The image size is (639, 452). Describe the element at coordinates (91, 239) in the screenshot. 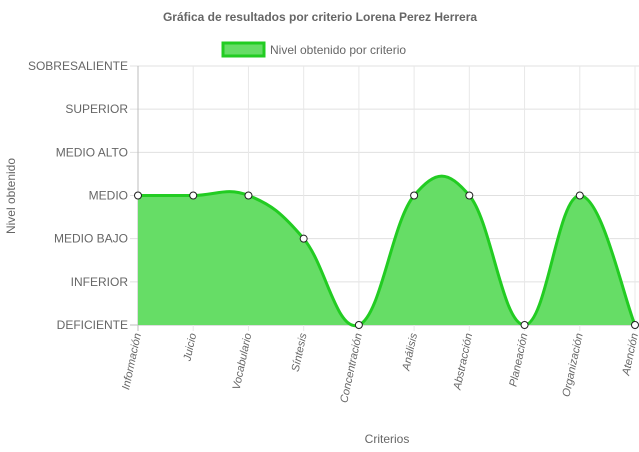

I see `y-tick-label: MEDIO BAJO` at that location.